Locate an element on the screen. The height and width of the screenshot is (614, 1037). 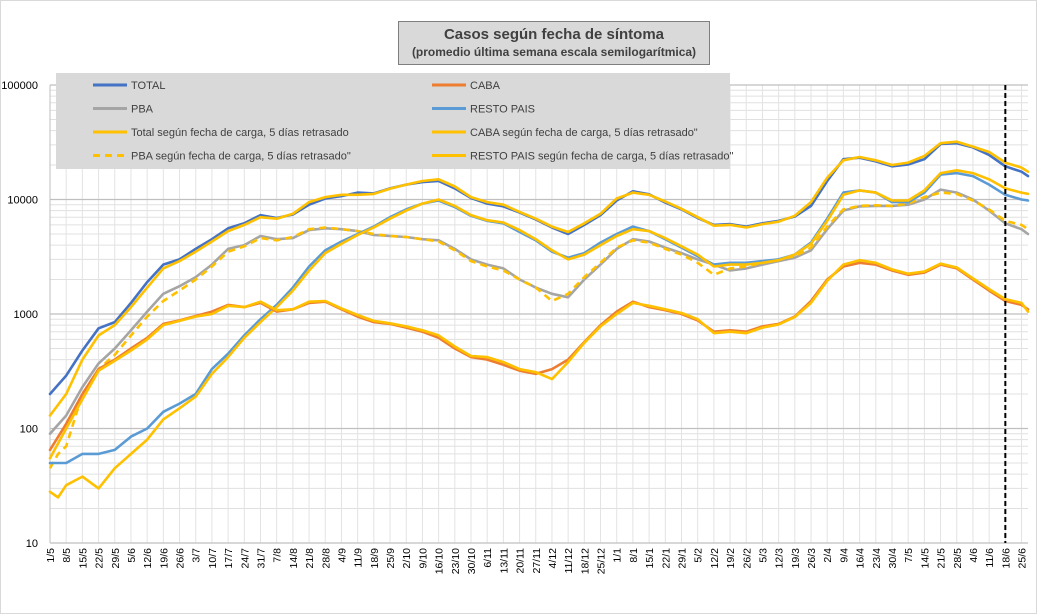
x-tick-label: 30/10 is located at coordinates (472, 561).